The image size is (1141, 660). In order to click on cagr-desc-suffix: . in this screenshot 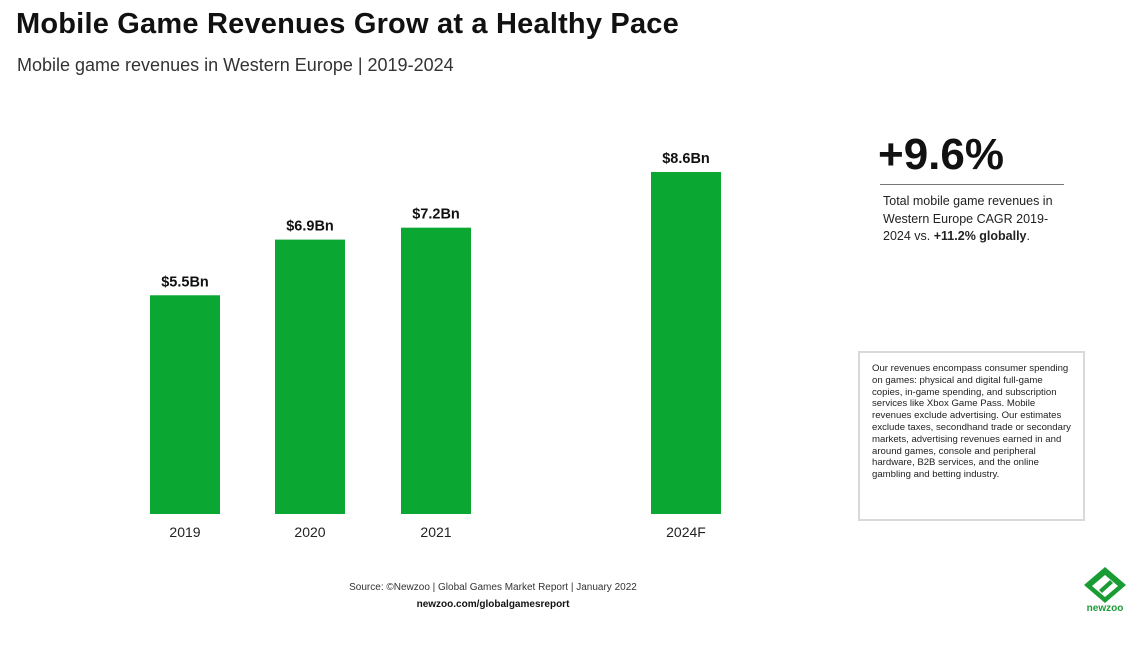, I will do `click(1028, 236)`.